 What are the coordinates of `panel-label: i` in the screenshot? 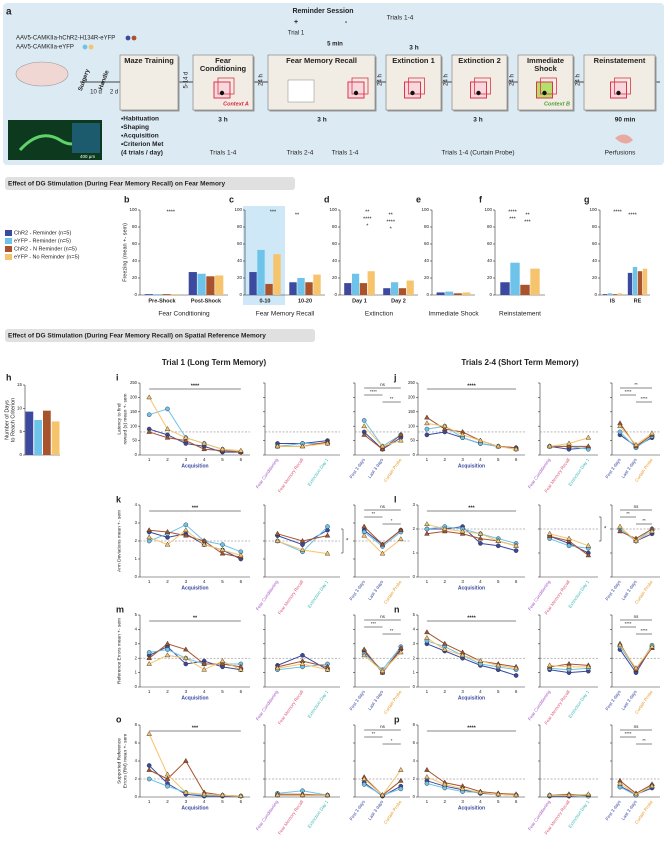 It's located at (117, 377).